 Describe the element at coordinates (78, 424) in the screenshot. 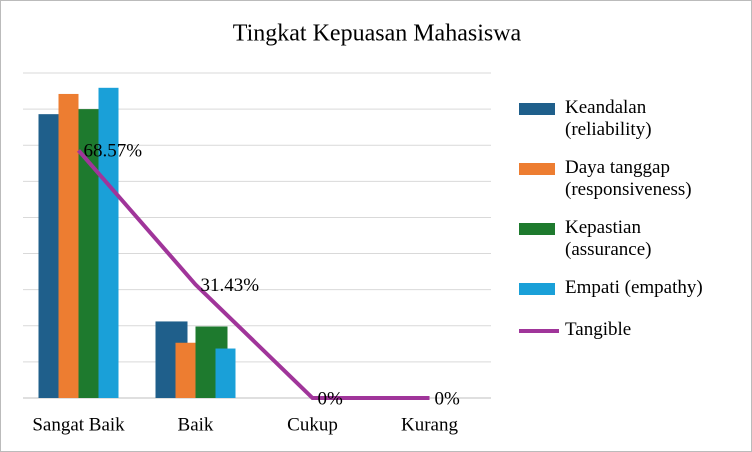

I see `x-tick-label: Sangat Baik` at that location.